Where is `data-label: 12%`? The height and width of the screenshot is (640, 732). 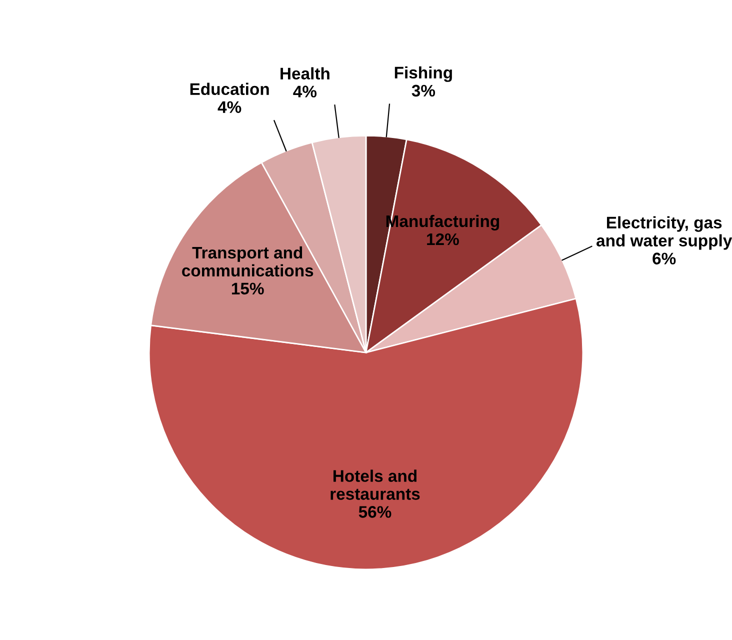 data-label: 12% is located at coordinates (443, 239).